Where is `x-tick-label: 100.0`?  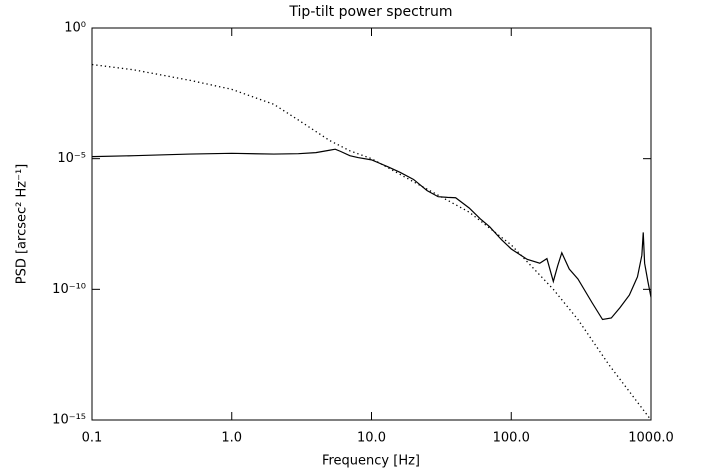 x-tick-label: 100.0 is located at coordinates (511, 438).